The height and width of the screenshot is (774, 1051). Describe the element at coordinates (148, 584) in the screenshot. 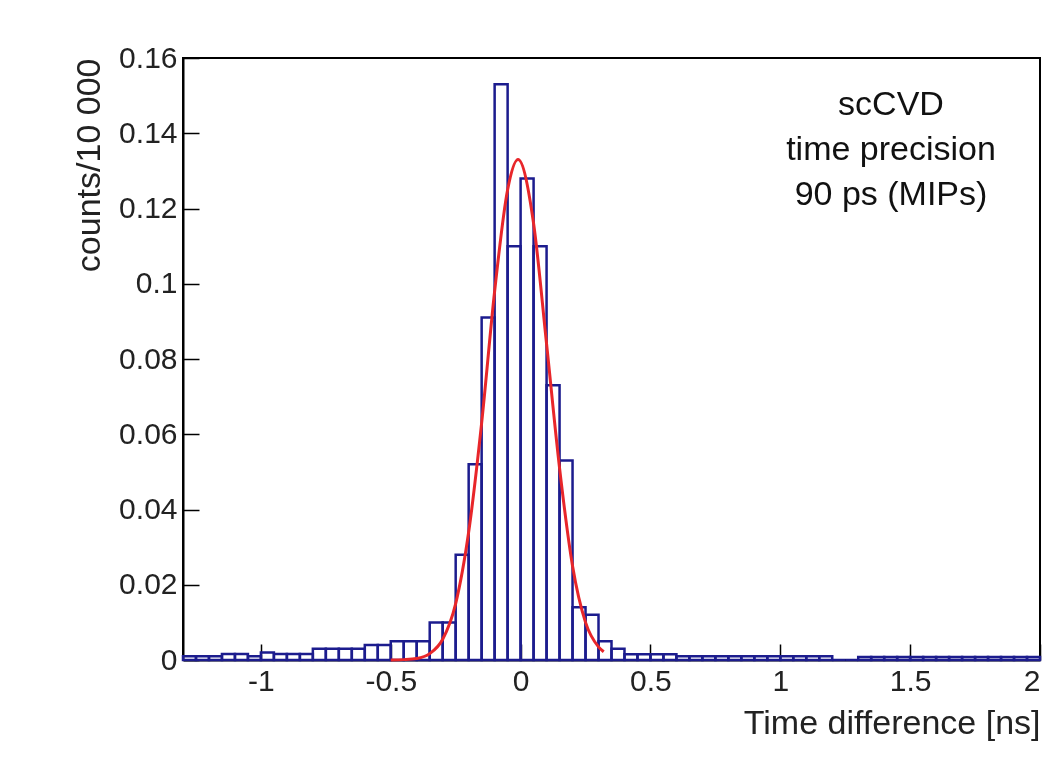

I see `y-tick-label: 0.02` at that location.